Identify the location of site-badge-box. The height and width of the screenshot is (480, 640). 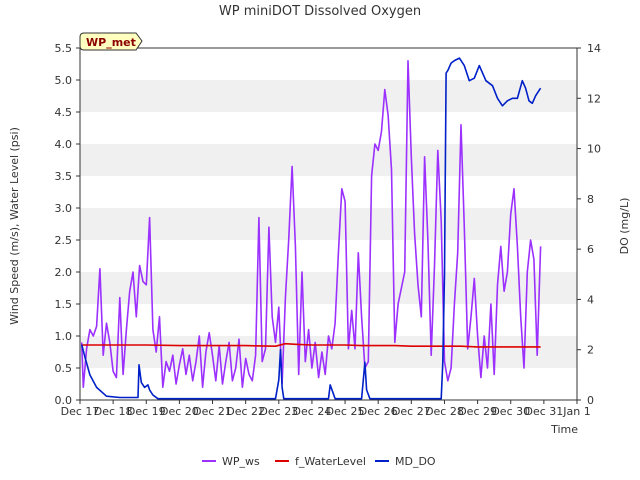
(111, 41).